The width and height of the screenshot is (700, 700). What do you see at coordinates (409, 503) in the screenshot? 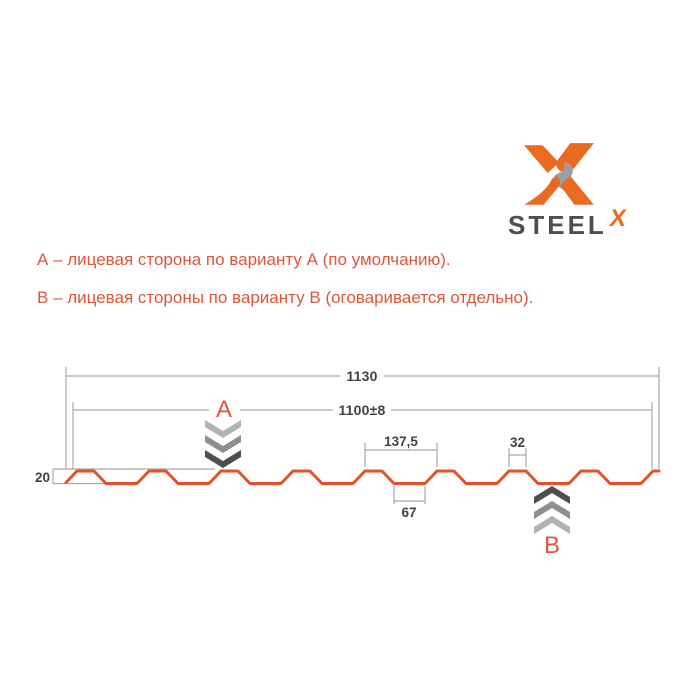
I see `dim-valley: 67` at bounding box center [409, 503].